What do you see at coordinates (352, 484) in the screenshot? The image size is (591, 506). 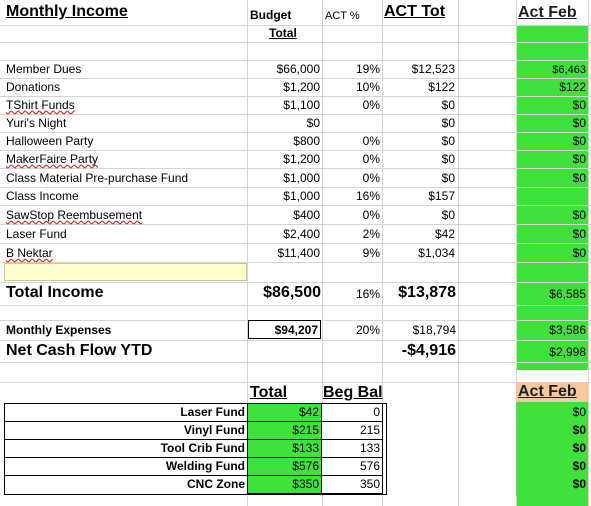 I see `fund-beg-cell` at bounding box center [352, 484].